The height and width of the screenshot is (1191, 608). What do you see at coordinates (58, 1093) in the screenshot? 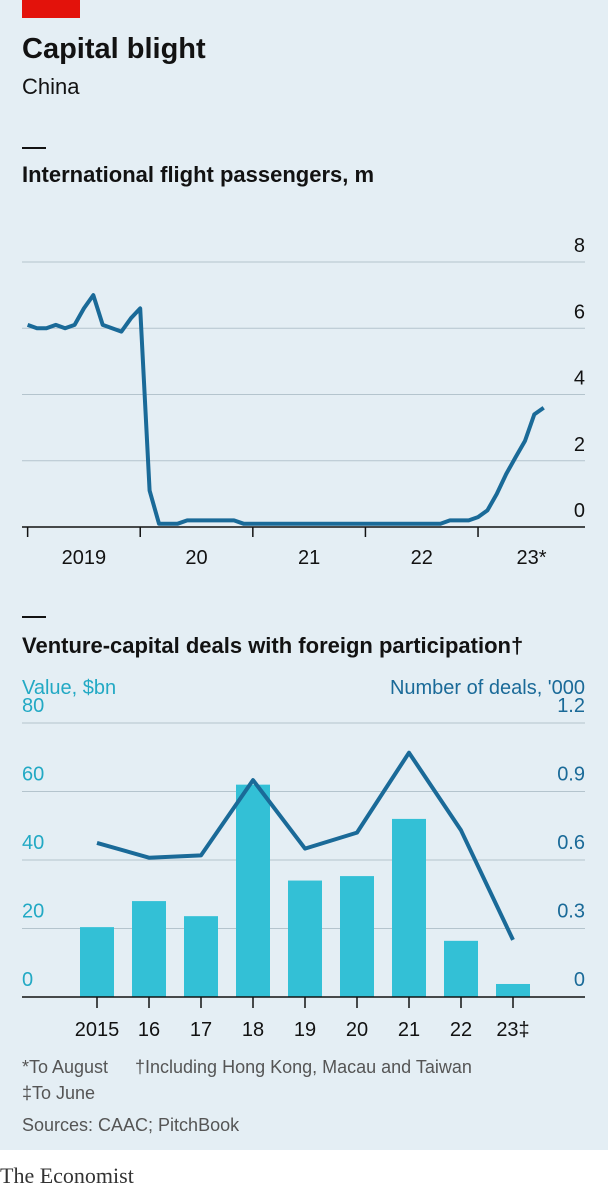
I see `footnote: ‡To June` at bounding box center [58, 1093].